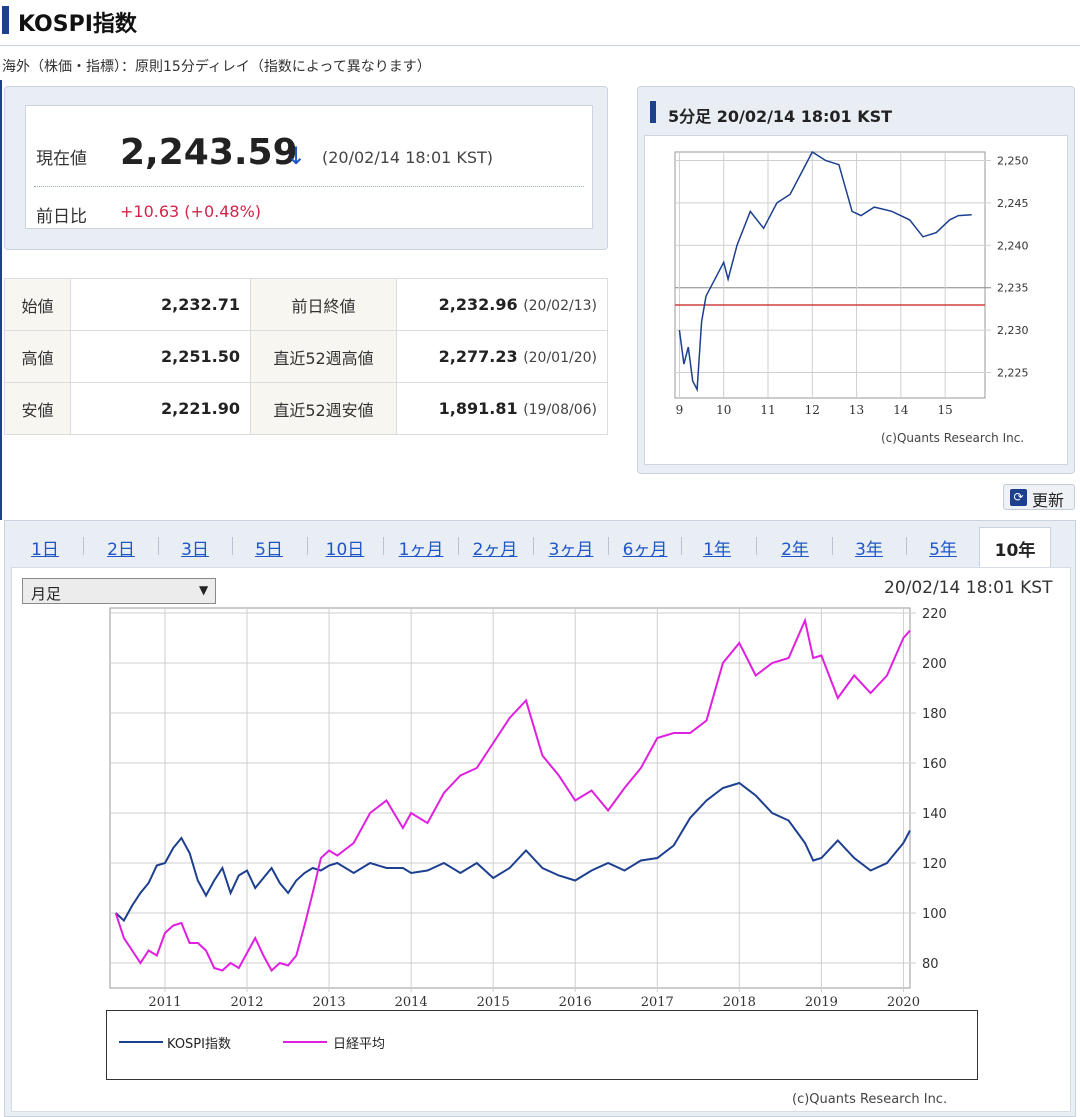 This screenshot has width=1080, height=1117. What do you see at coordinates (571, 550) in the screenshot?
I see `tab-8: 3ヶ月` at bounding box center [571, 550].